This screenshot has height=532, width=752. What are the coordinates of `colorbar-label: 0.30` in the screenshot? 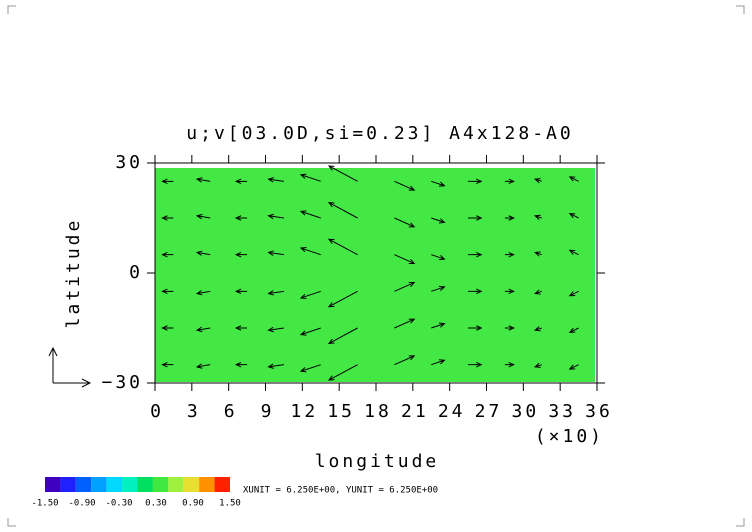 It's located at (156, 504).